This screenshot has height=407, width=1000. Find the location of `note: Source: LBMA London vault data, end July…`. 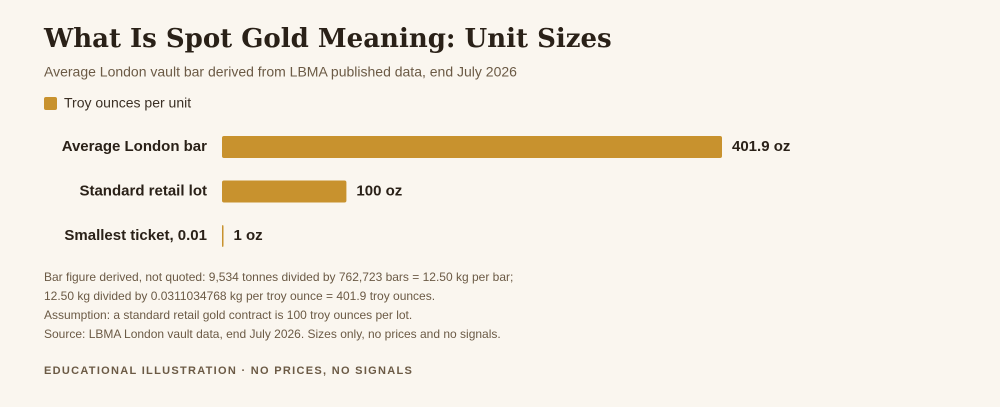

note: Source: LBMA London vault data, end July… is located at coordinates (272, 334).